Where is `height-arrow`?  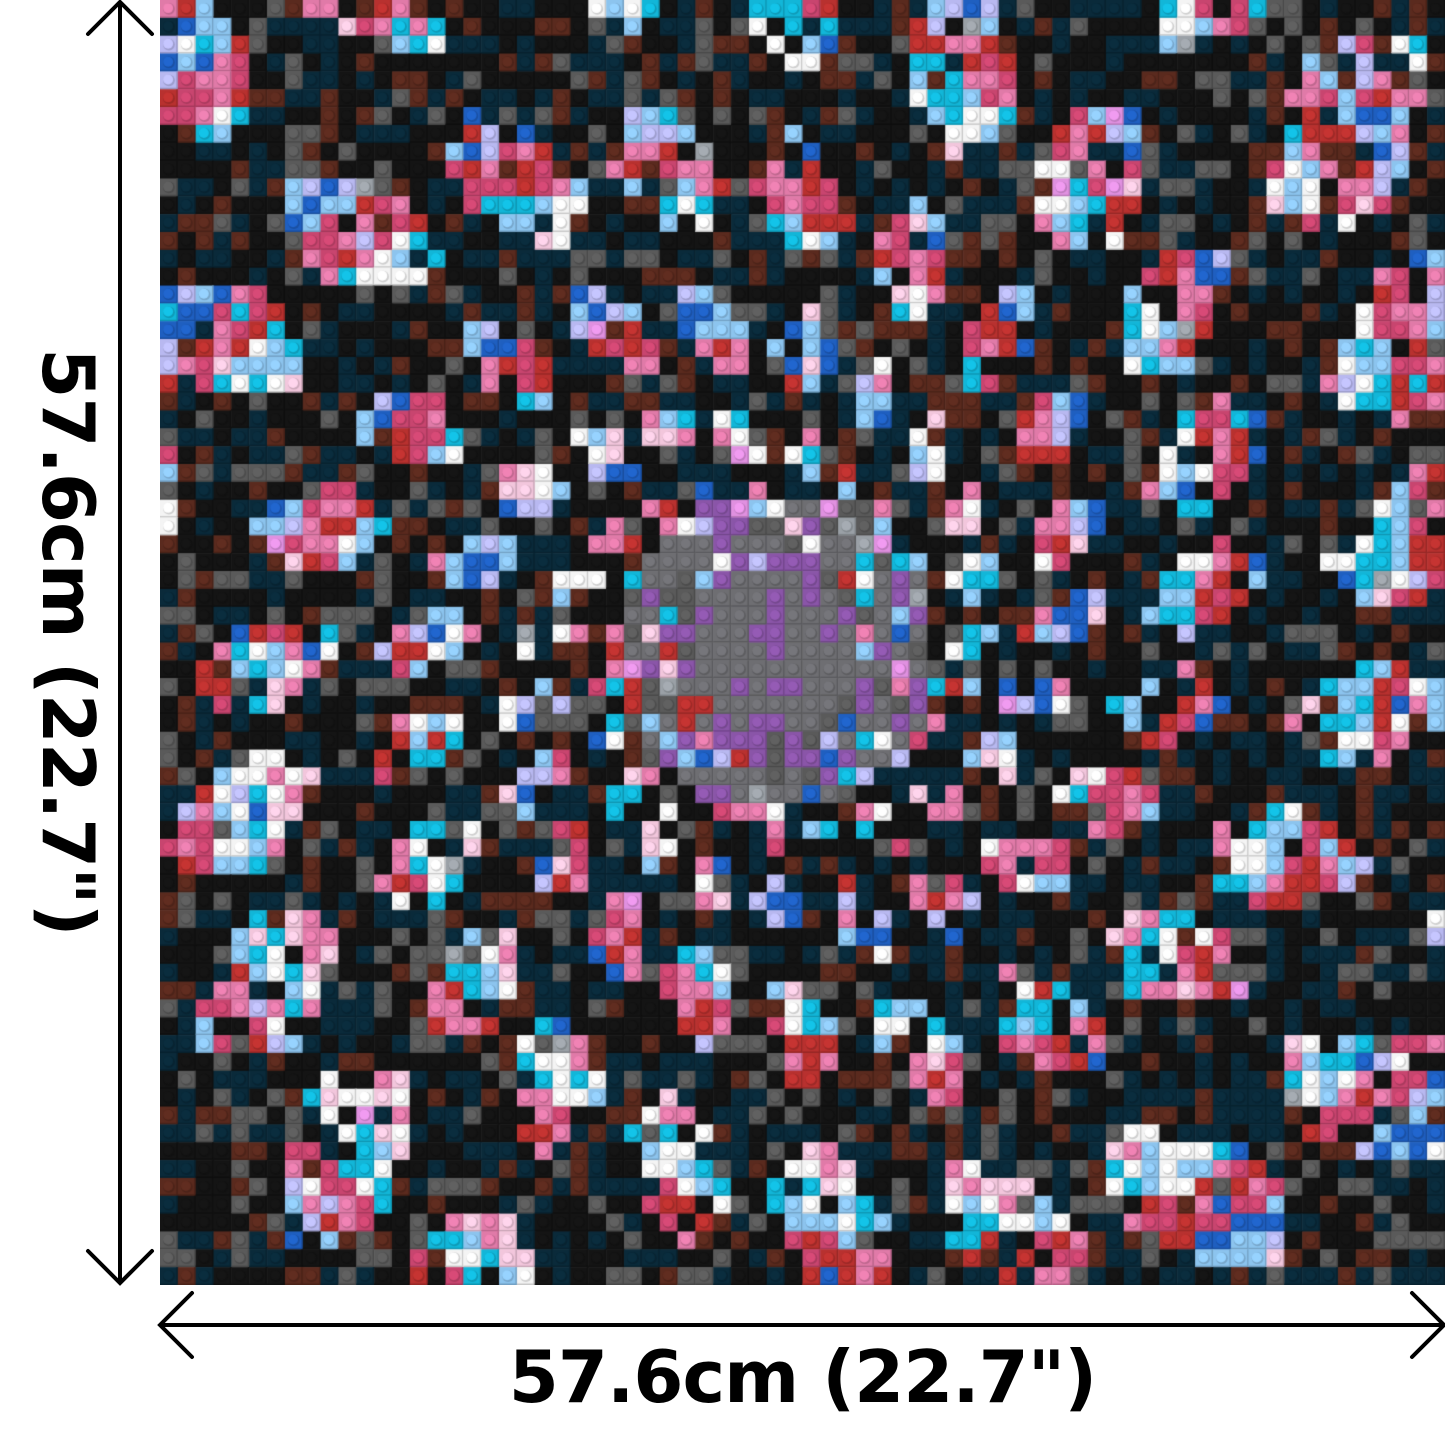 height-arrow is located at coordinates (120, 643).